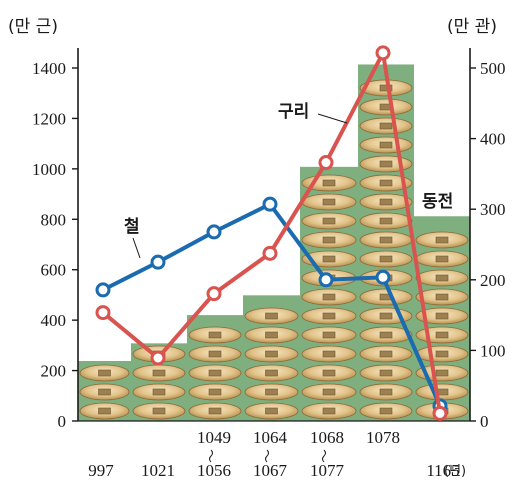 Image resolution: width=527 pixels, height=483 pixels. I want to click on x-tick-label-top: 1068, so click(327, 437).